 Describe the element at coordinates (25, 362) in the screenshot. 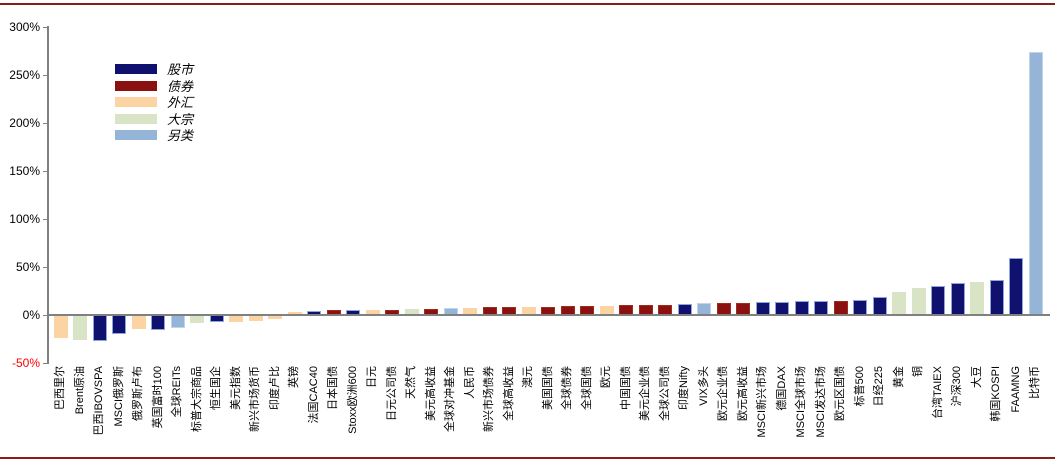

I see `y-axis-tick-label: -50%` at that location.